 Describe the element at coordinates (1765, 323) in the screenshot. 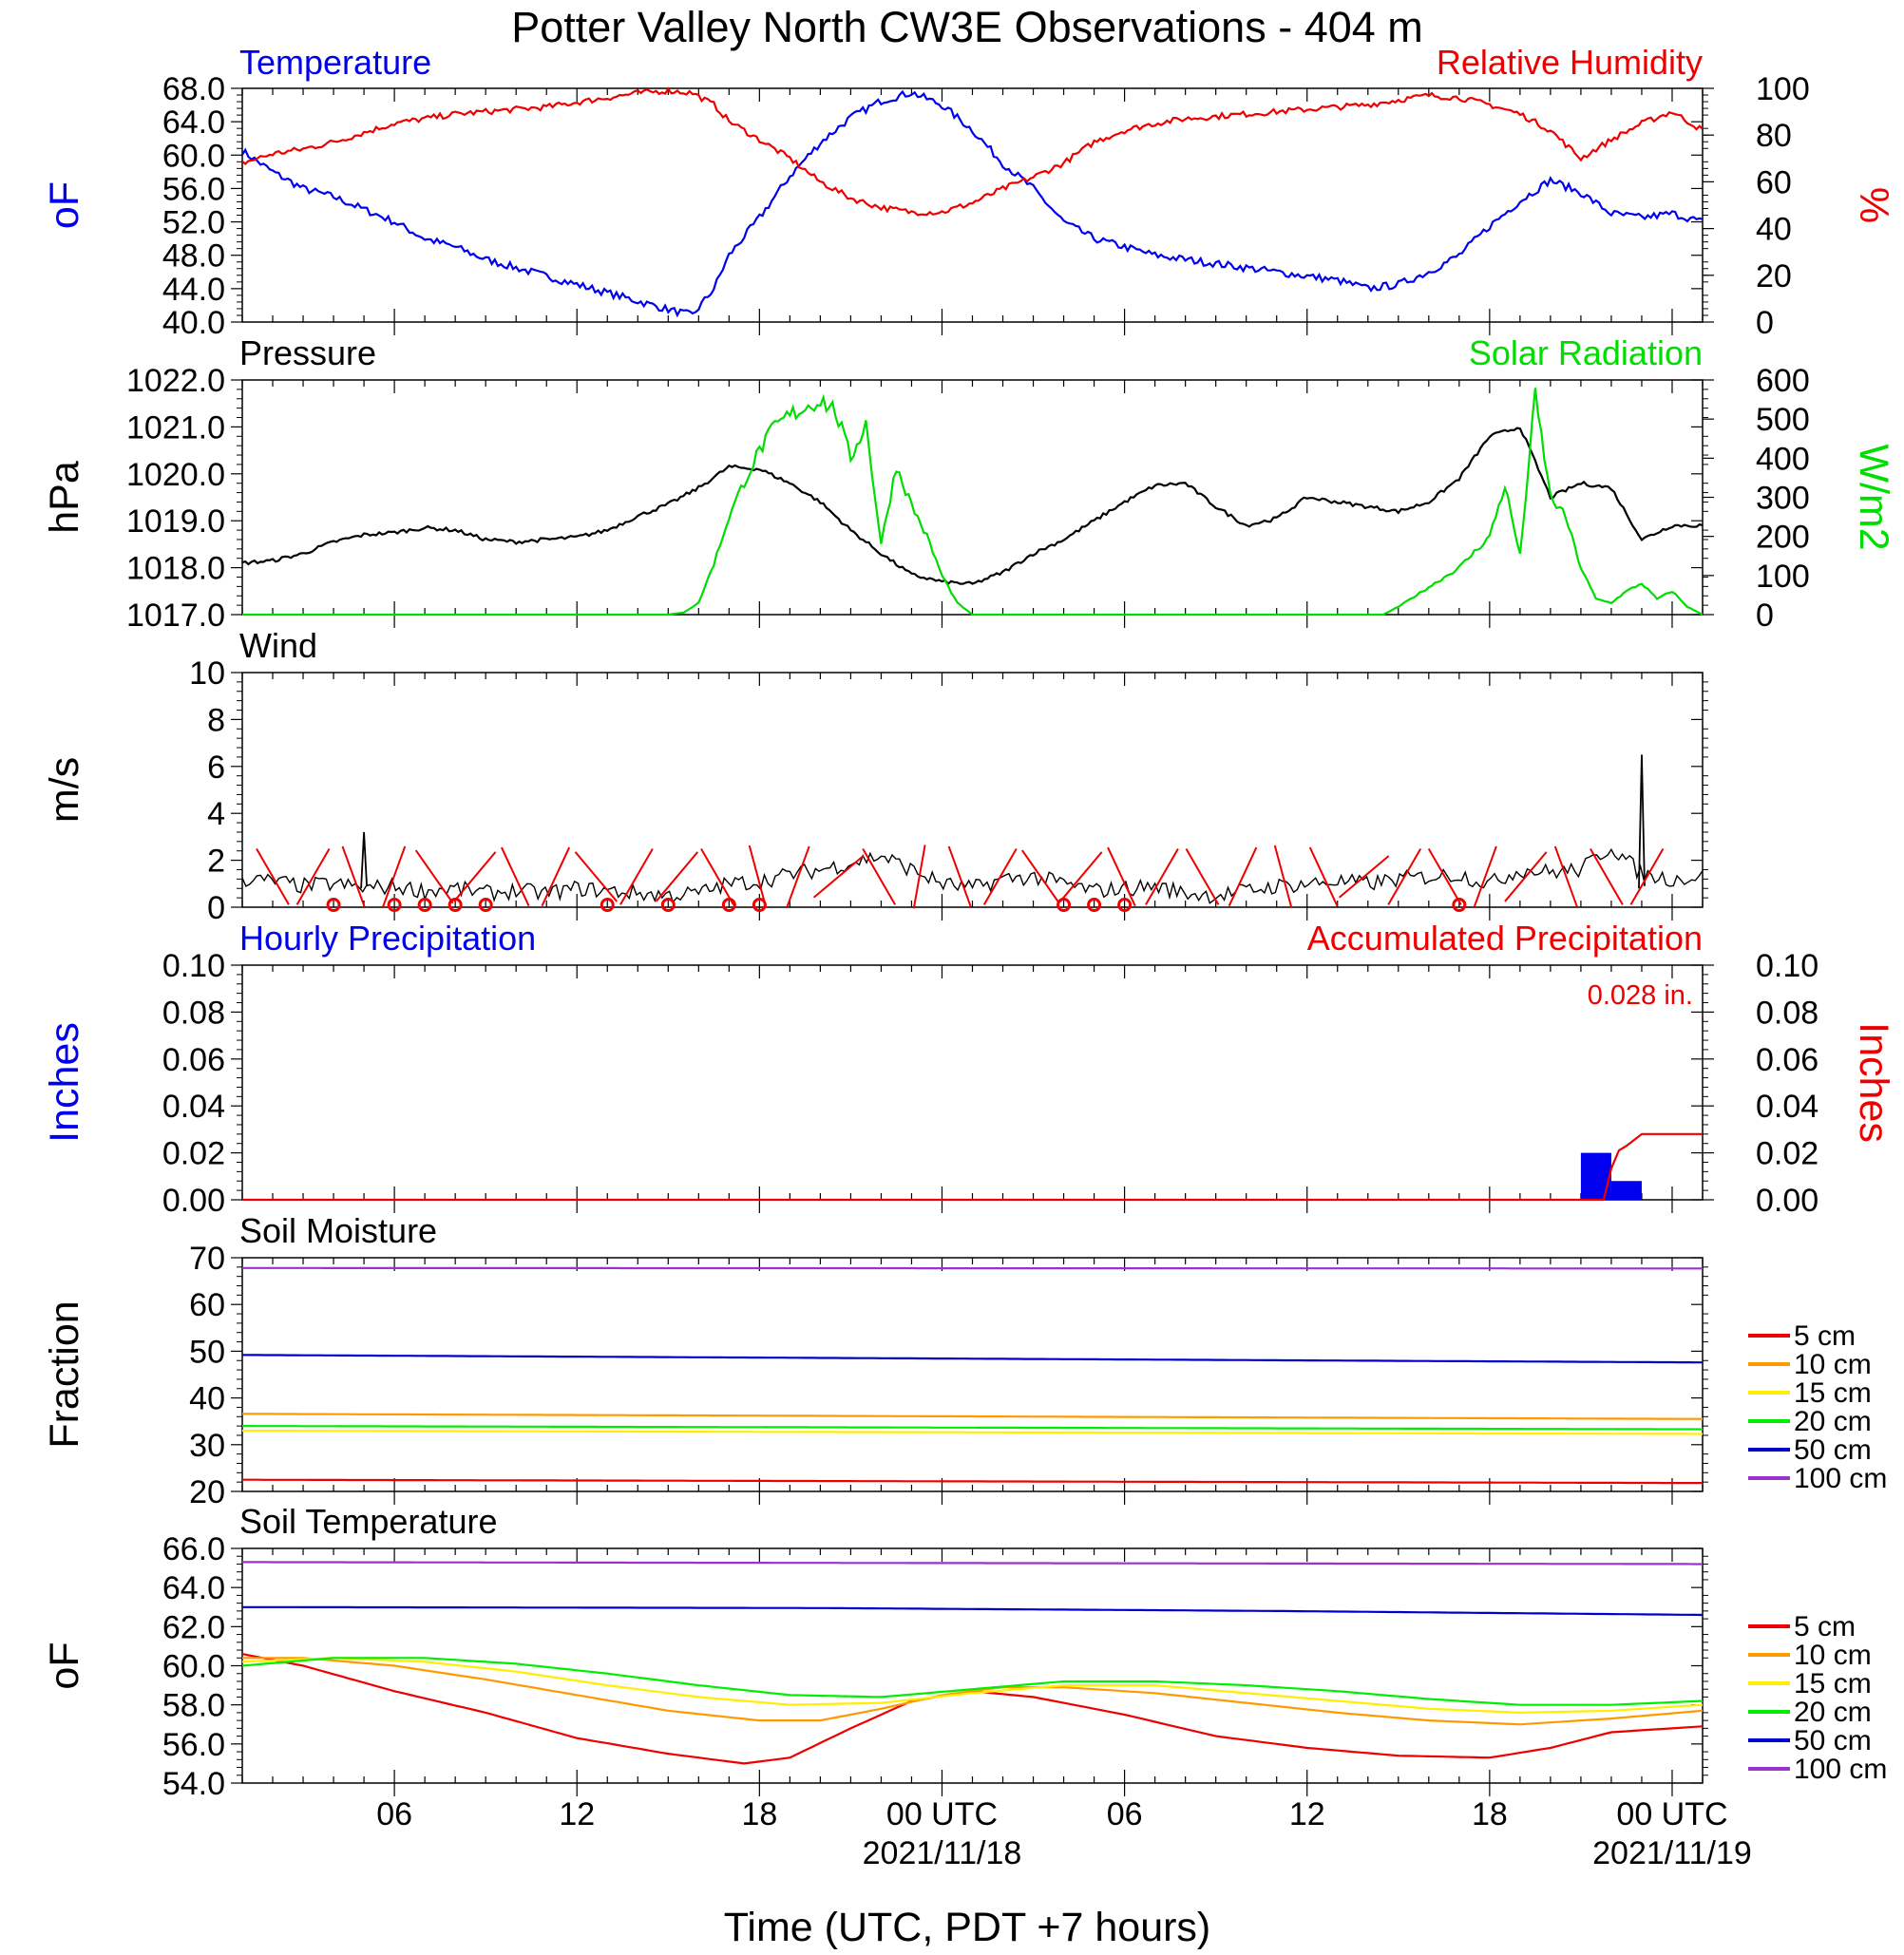

I see `y-tick-label-right: 0` at that location.